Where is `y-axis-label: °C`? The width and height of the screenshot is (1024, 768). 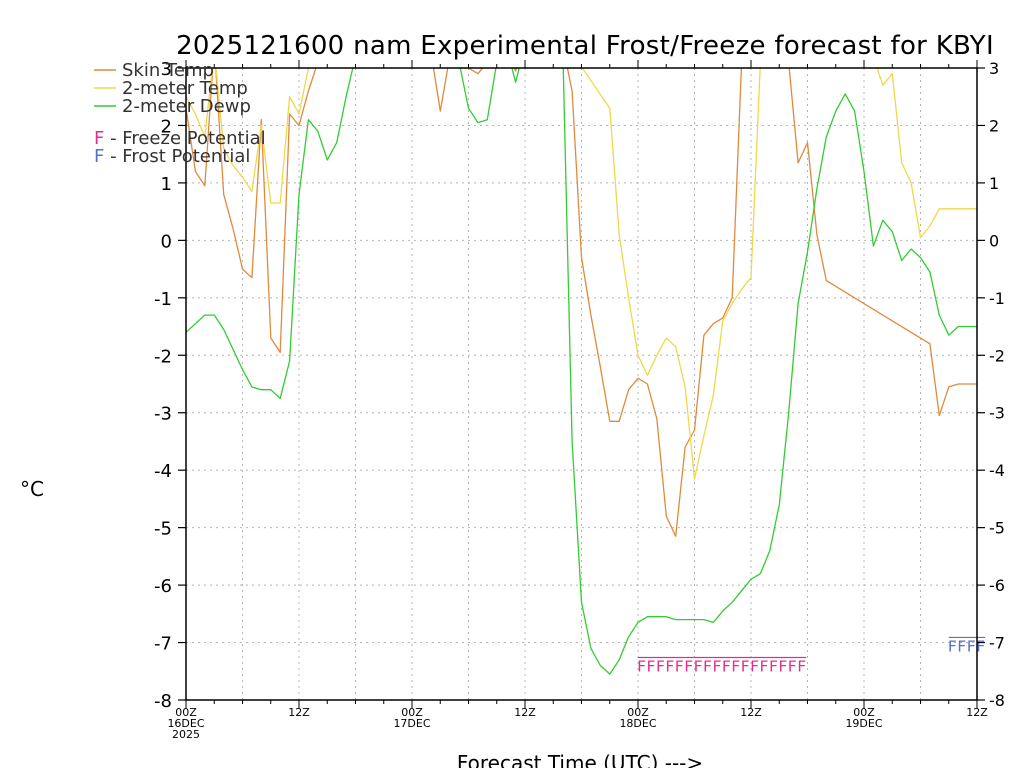
y-axis-label: °C is located at coordinates (32, 489).